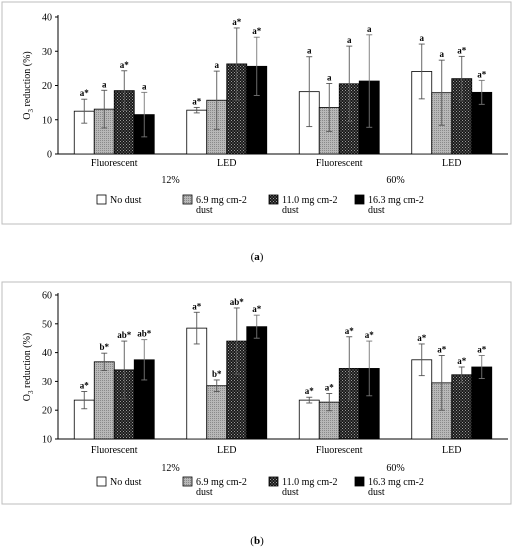 This screenshot has height=550, width=515. Describe the element at coordinates (257, 541) in the screenshot. I see `panel-caption: (b)` at that location.